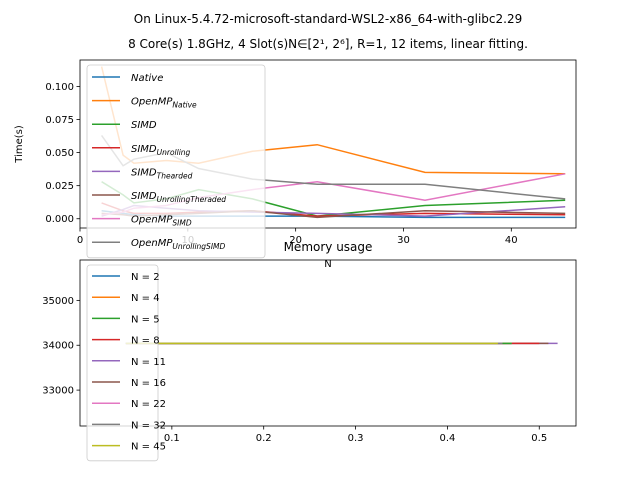  Describe the element at coordinates (327, 264) in the screenshot. I see `time-chart-xlabel: N` at that location.